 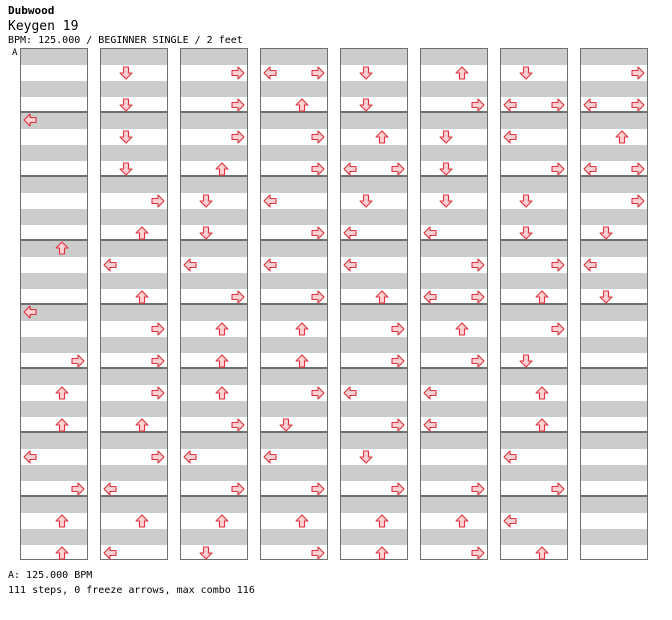 What do you see at coordinates (43, 26) in the screenshot?
I see `song-title: Keygen 19` at bounding box center [43, 26].